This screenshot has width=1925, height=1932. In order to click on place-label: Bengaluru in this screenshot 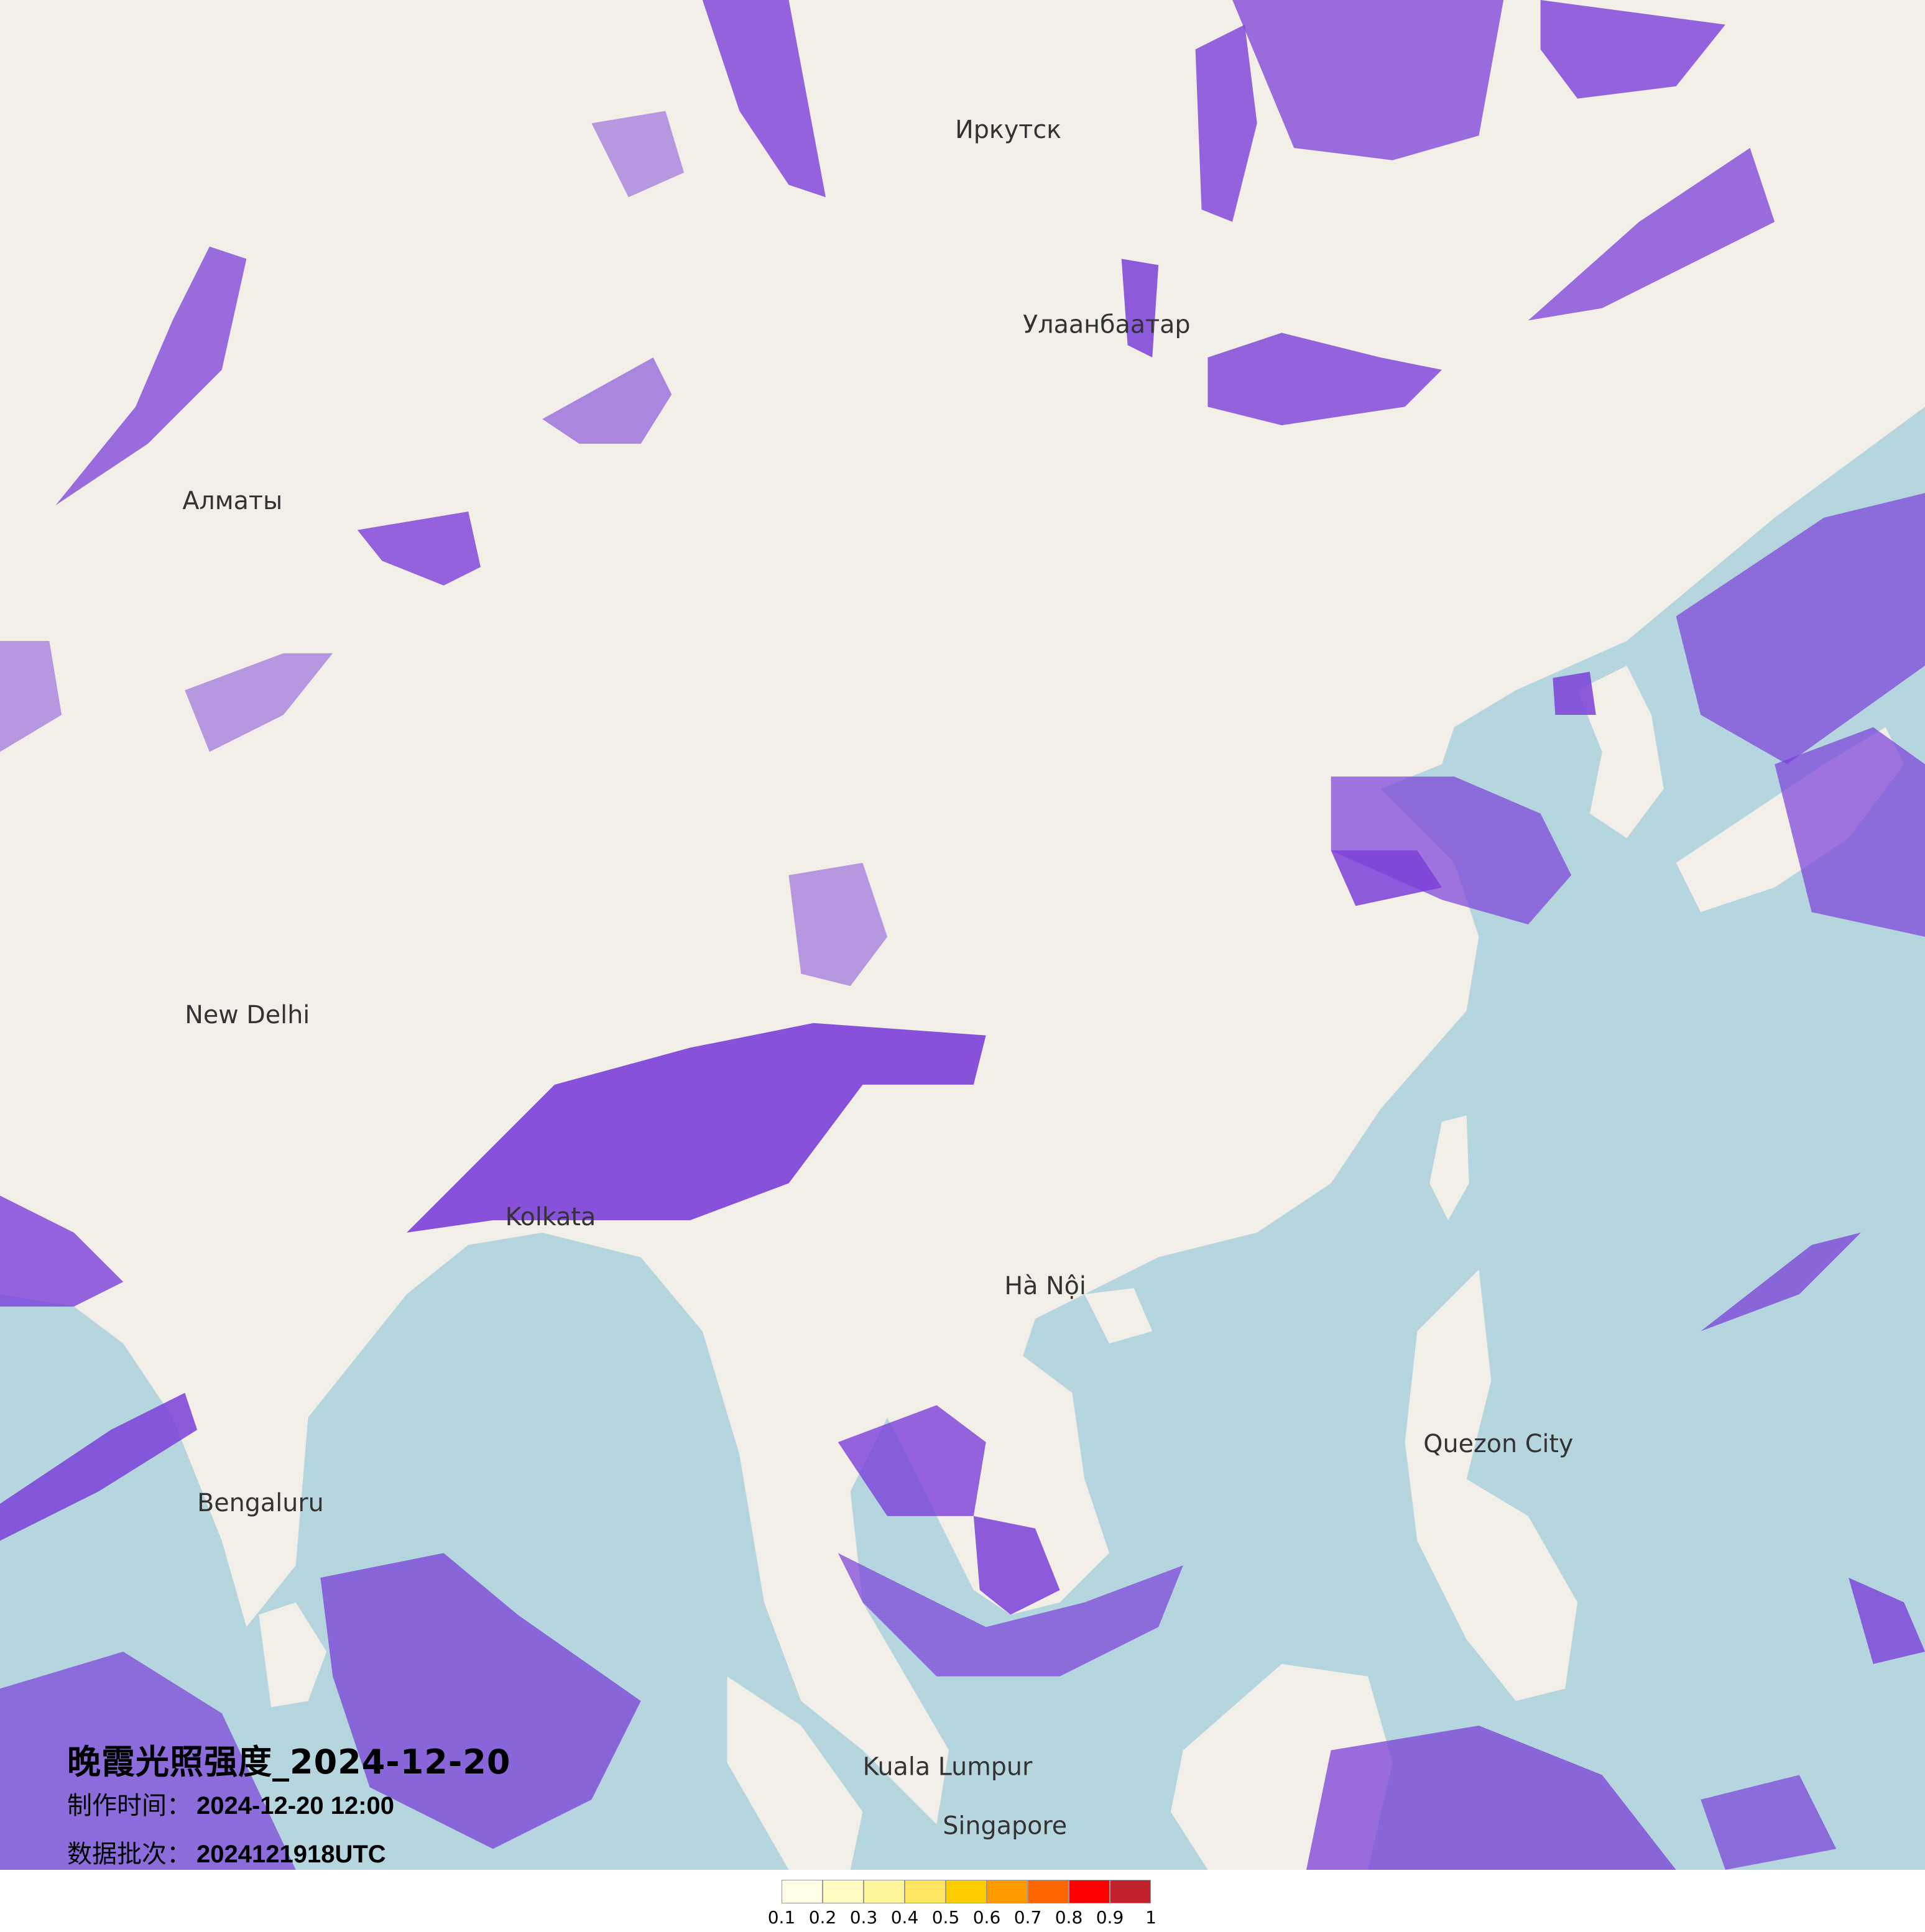, I will do `click(260, 1503)`.